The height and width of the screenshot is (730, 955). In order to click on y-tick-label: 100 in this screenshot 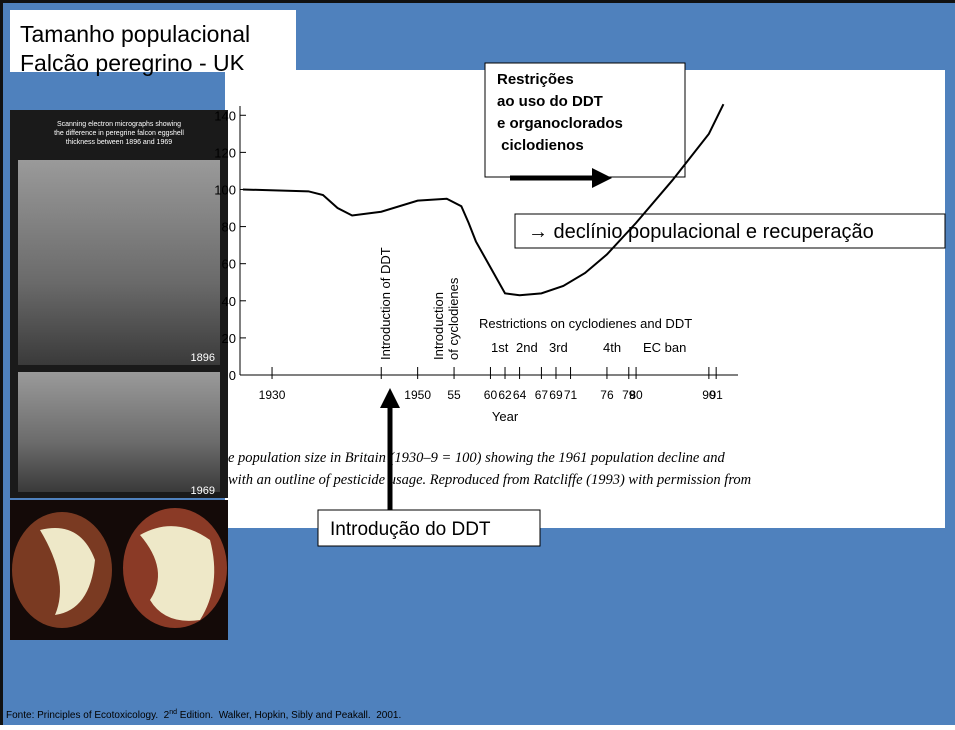, I will do `click(225, 189)`.